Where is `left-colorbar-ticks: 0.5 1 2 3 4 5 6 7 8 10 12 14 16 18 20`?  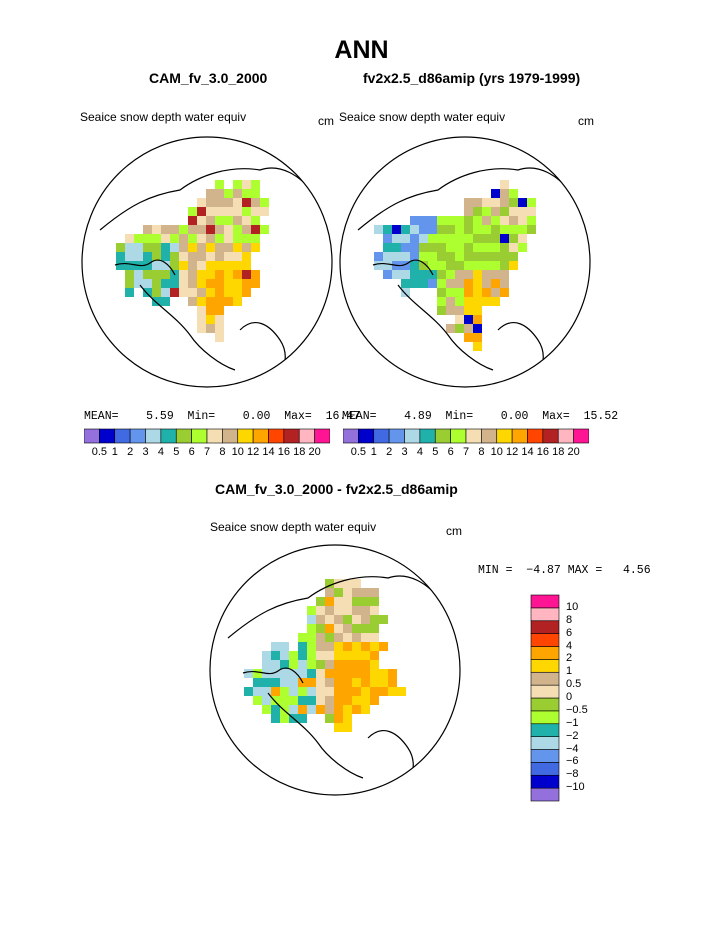 left-colorbar-ticks: 0.5 1 2 3 4 5 6 7 8 10 12 14 16 18 20 is located at coordinates (207, 453).